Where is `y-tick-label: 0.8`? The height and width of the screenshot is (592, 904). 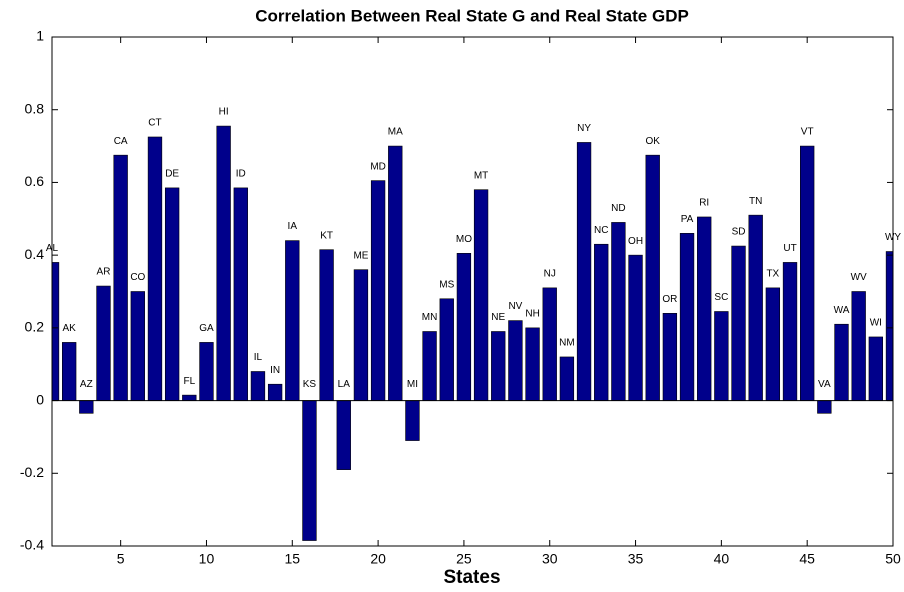 y-tick-label: 0.8 is located at coordinates (35, 108).